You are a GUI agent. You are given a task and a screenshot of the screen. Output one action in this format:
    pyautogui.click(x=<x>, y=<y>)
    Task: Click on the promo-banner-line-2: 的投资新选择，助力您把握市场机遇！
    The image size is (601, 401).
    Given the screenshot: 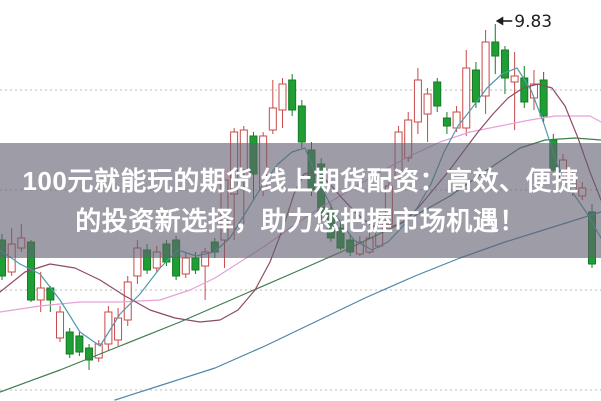 What is the action you would take?
    pyautogui.click(x=300, y=220)
    